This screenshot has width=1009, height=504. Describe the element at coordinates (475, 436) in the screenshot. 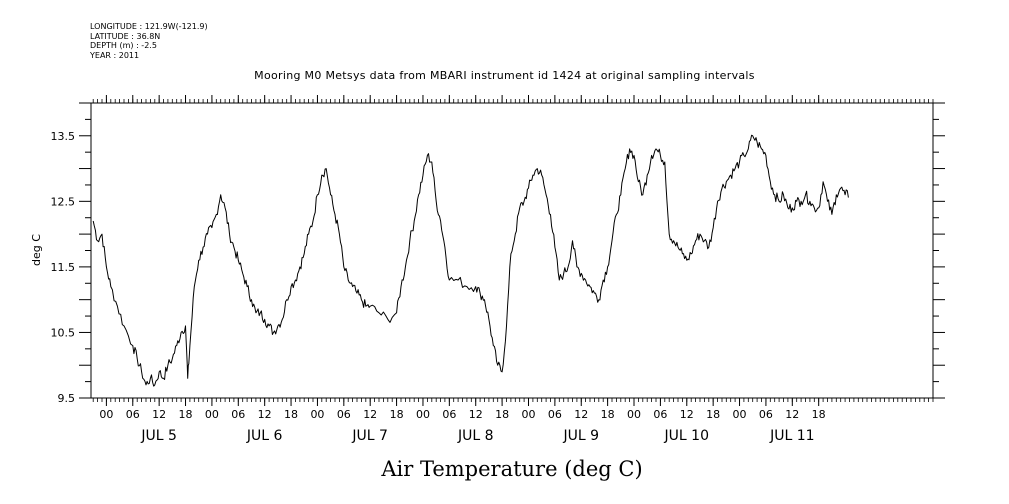

I see `x-day-label: JUL 8` at that location.